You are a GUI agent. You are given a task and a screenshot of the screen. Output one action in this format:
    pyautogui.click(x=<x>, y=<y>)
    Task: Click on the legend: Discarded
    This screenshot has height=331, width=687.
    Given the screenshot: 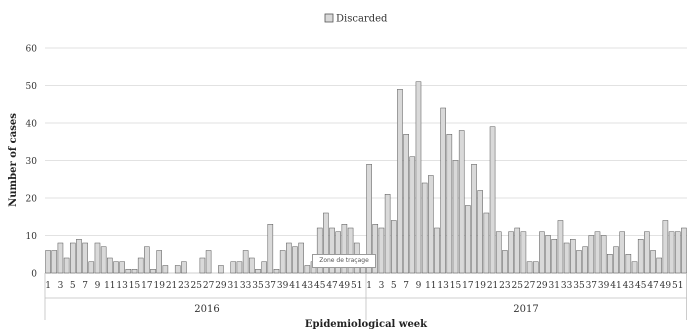 What is the action you would take?
    pyautogui.click(x=356, y=19)
    